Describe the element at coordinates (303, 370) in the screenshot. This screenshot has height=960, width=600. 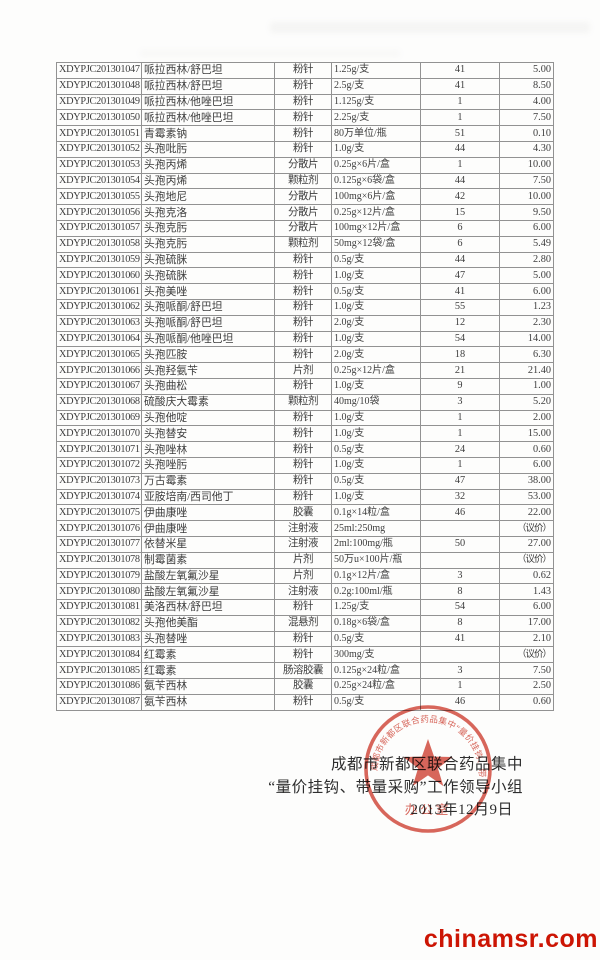
I see `cell-dosage-form: 片剂` at that location.